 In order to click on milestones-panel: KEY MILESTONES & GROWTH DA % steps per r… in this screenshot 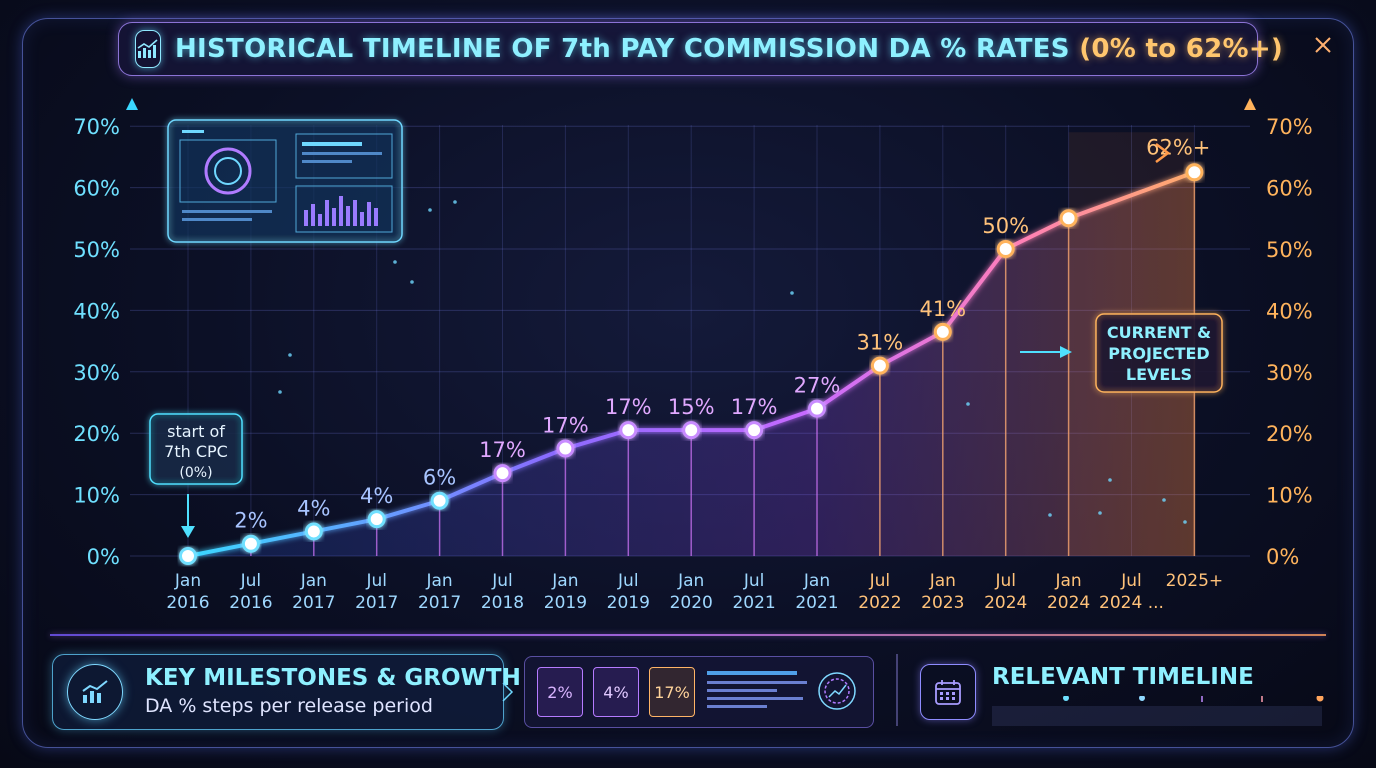, I will do `click(286, 692)`.